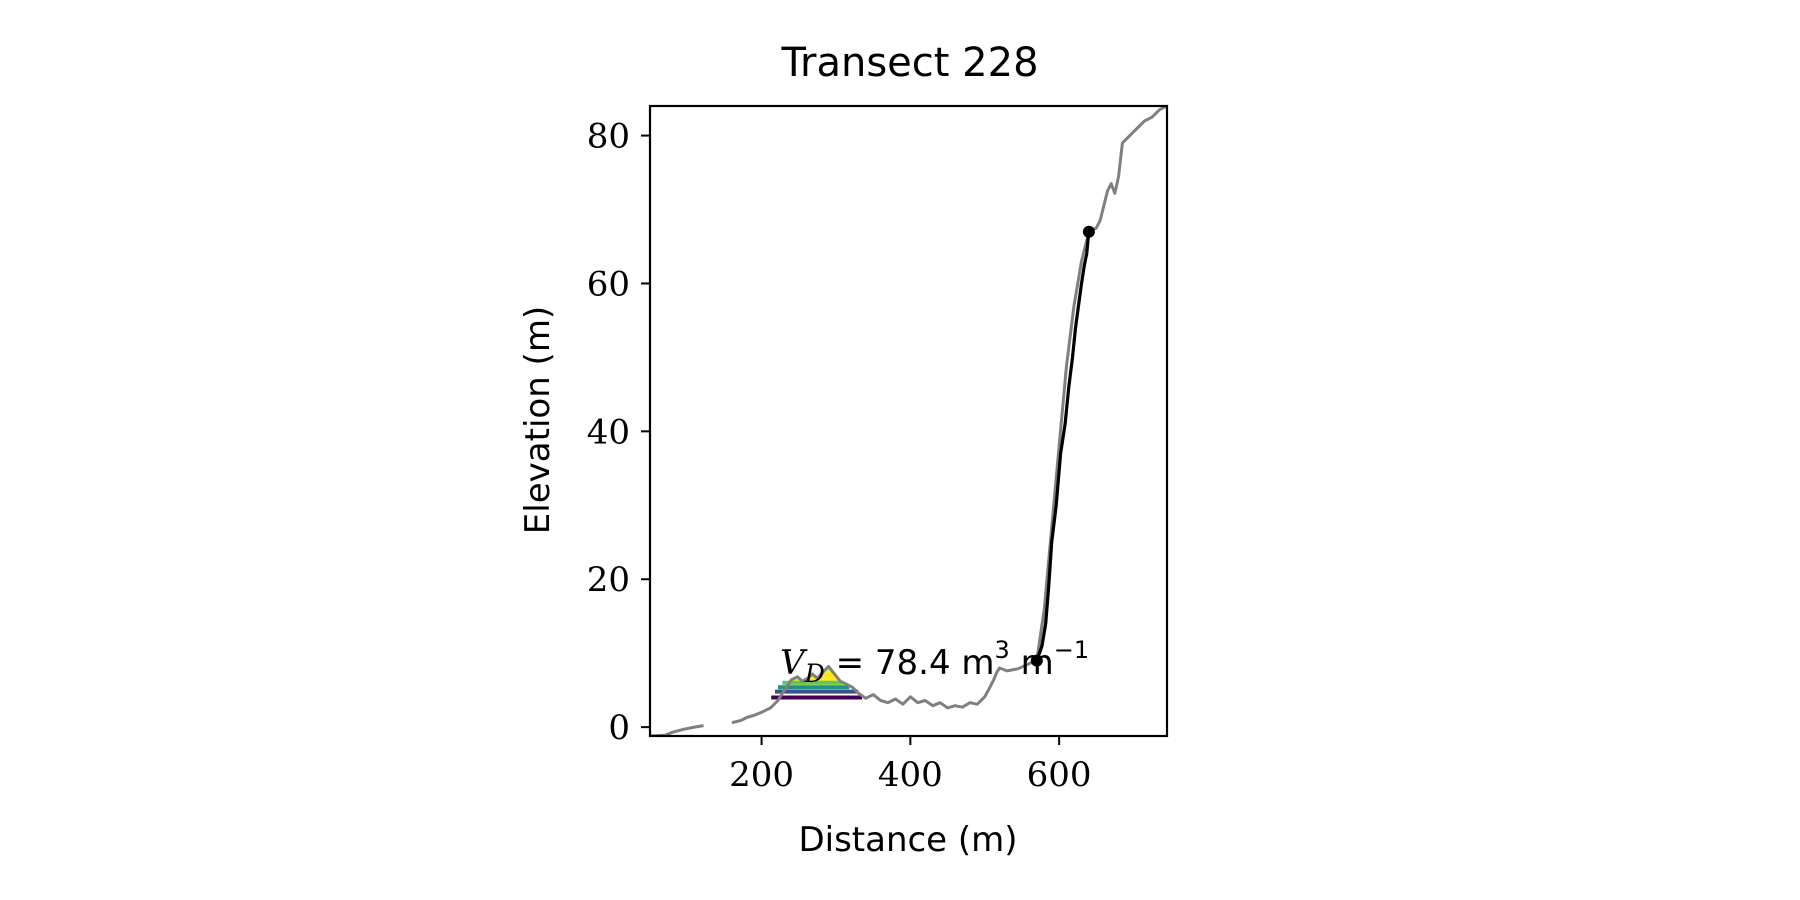 The image size is (1800, 900). What do you see at coordinates (761, 775) in the screenshot?
I see `x-tick-label: 200` at bounding box center [761, 775].